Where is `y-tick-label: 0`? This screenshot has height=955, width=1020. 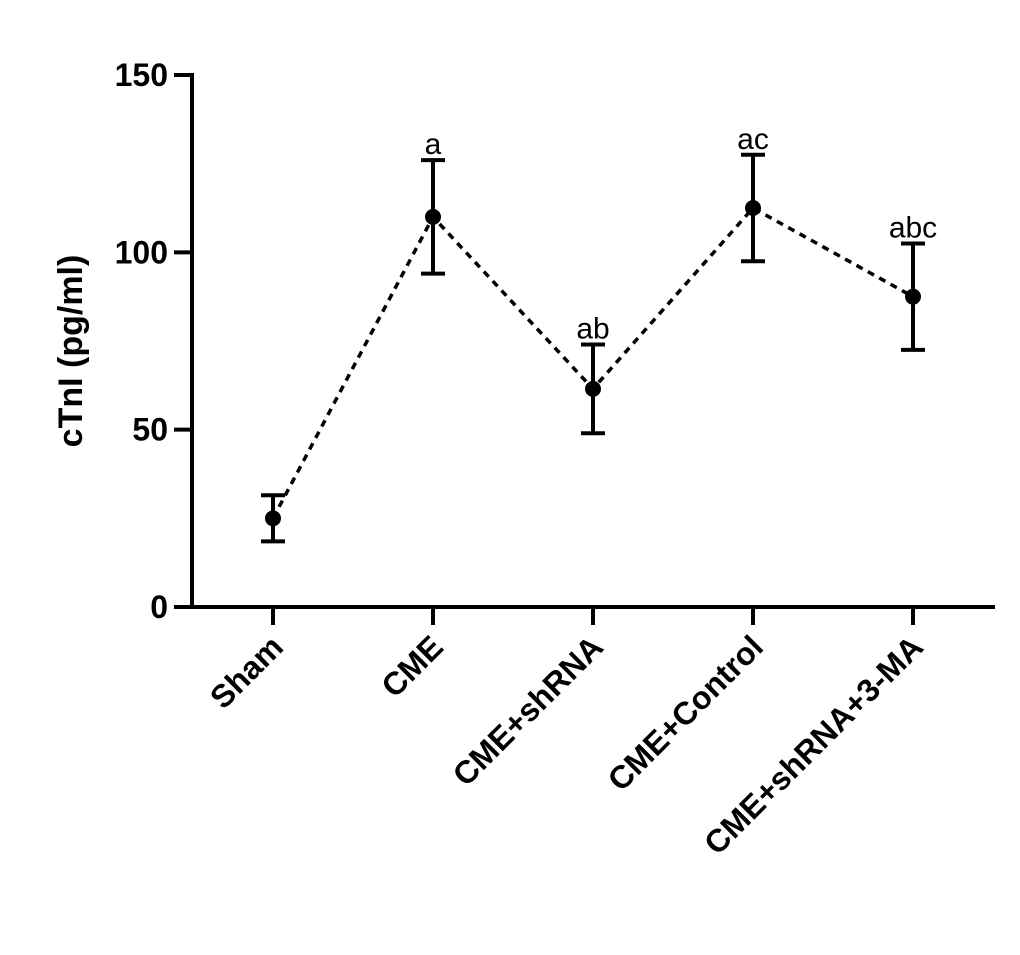
y-tick-label: 0 is located at coordinates (159, 607).